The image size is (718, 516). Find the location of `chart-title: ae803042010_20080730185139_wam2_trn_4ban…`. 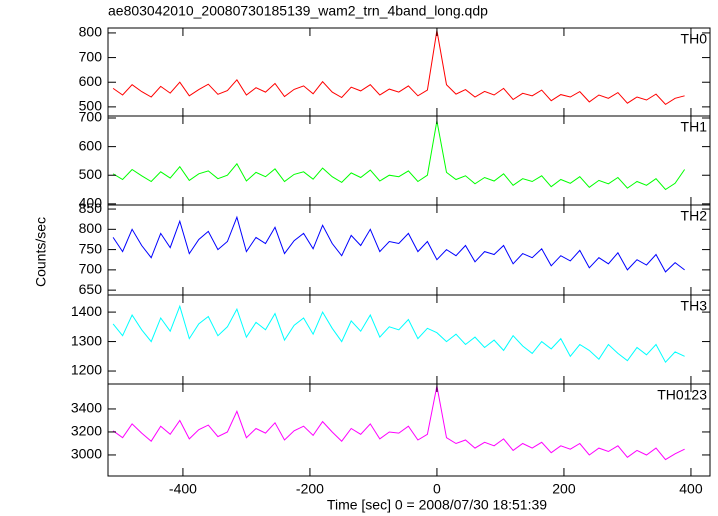

chart-title: ae803042010_20080730185139_wam2_trn_4ban… is located at coordinates (298, 11).